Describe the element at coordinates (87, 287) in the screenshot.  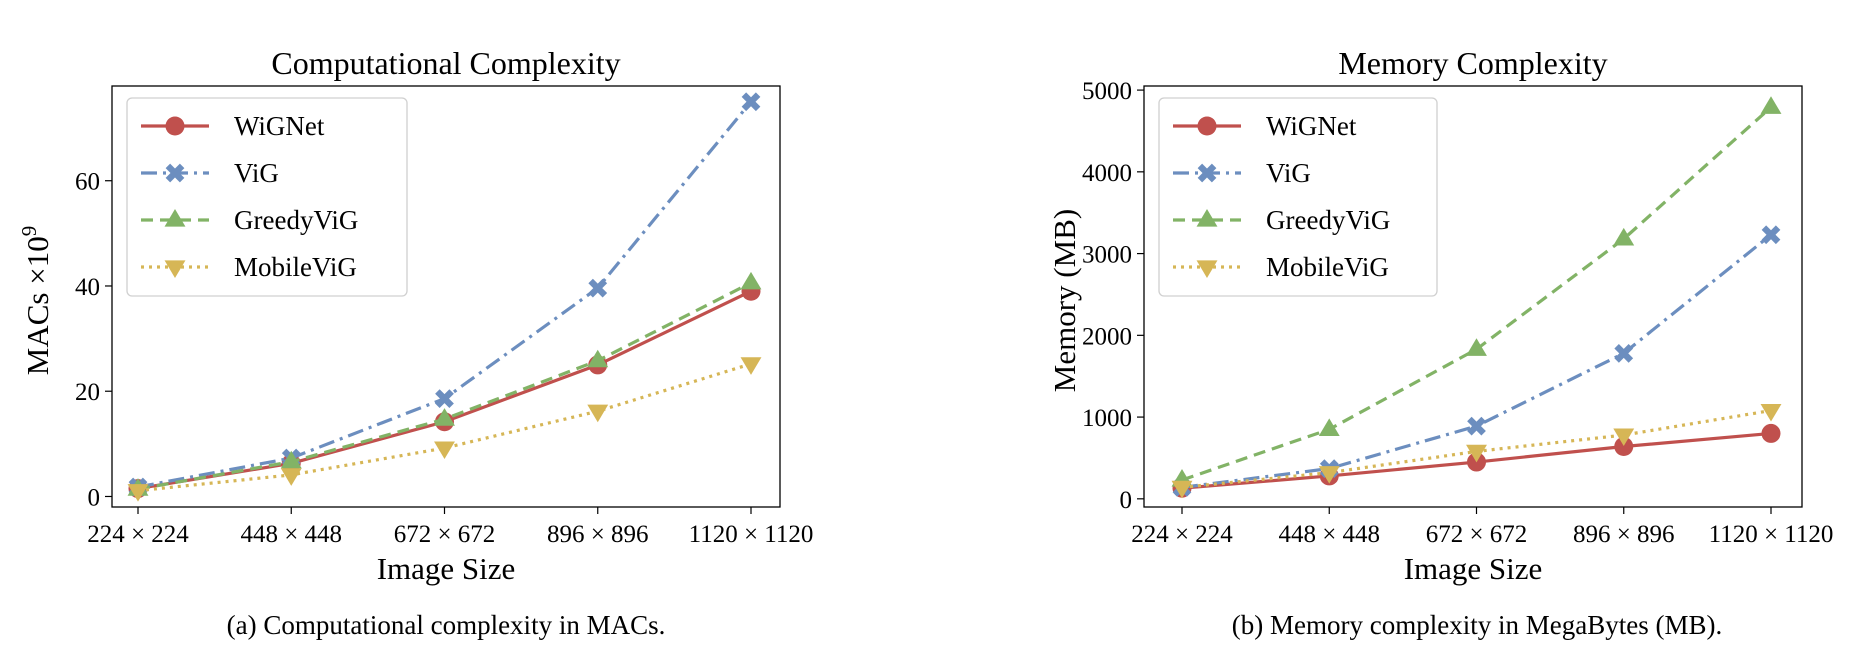
I see `y-tick-label: 40` at that location.